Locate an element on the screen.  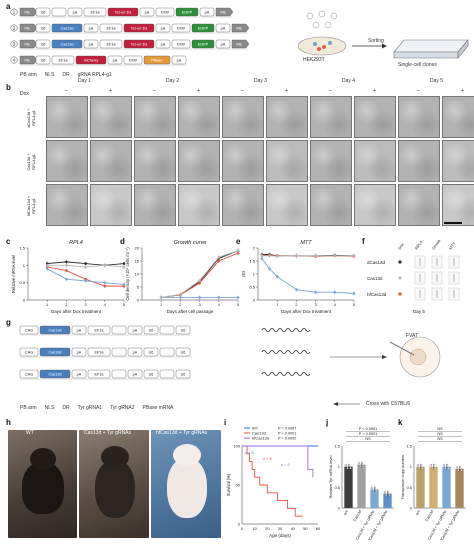
y-tick-label: 100 is located at coordinates (236, 446).